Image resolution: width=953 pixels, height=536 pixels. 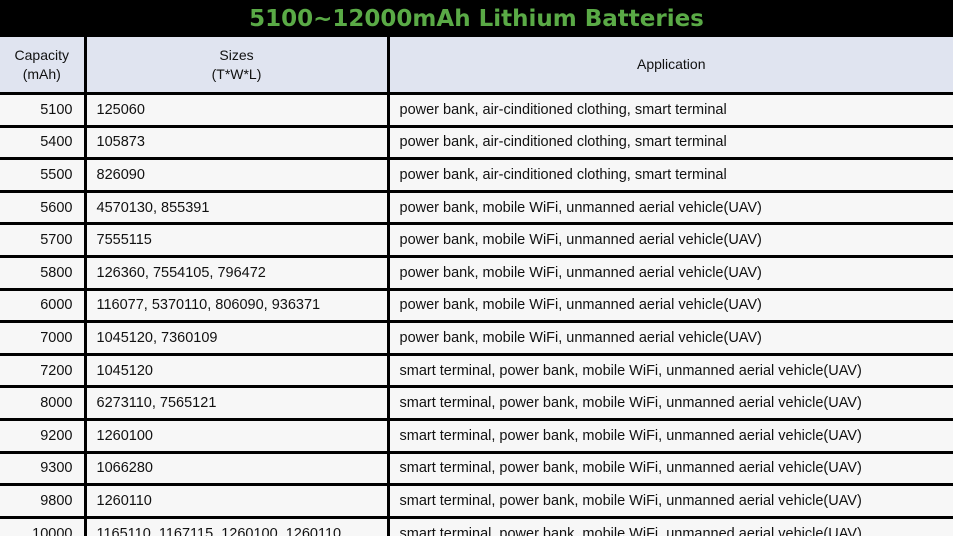 What do you see at coordinates (237, 526) in the screenshot?
I see `cell-sizes: 1165110, 1167115, 1260100, 1260110` at bounding box center [237, 526].